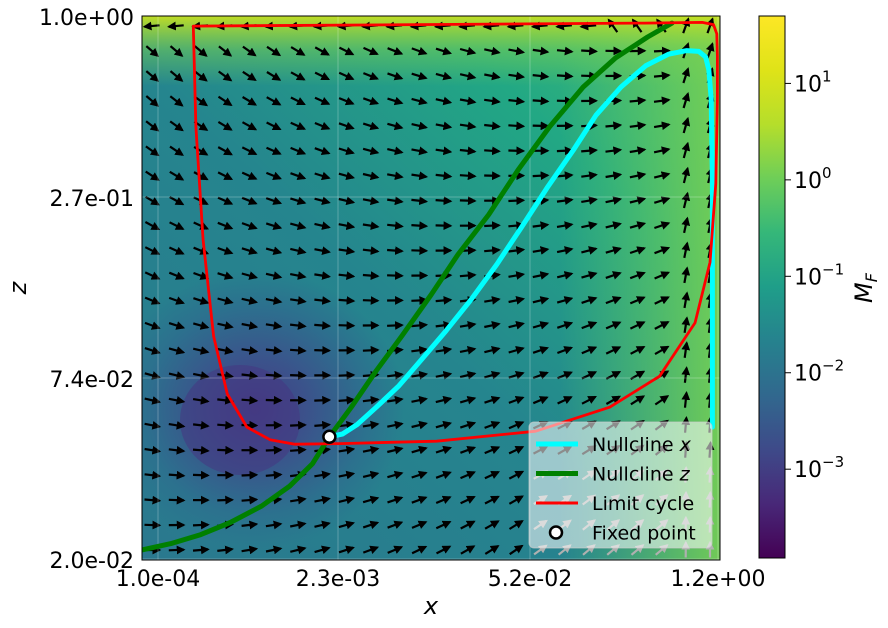  What do you see at coordinates (772, 287) in the screenshot?
I see `colorbar-gradient` at bounding box center [772, 287].